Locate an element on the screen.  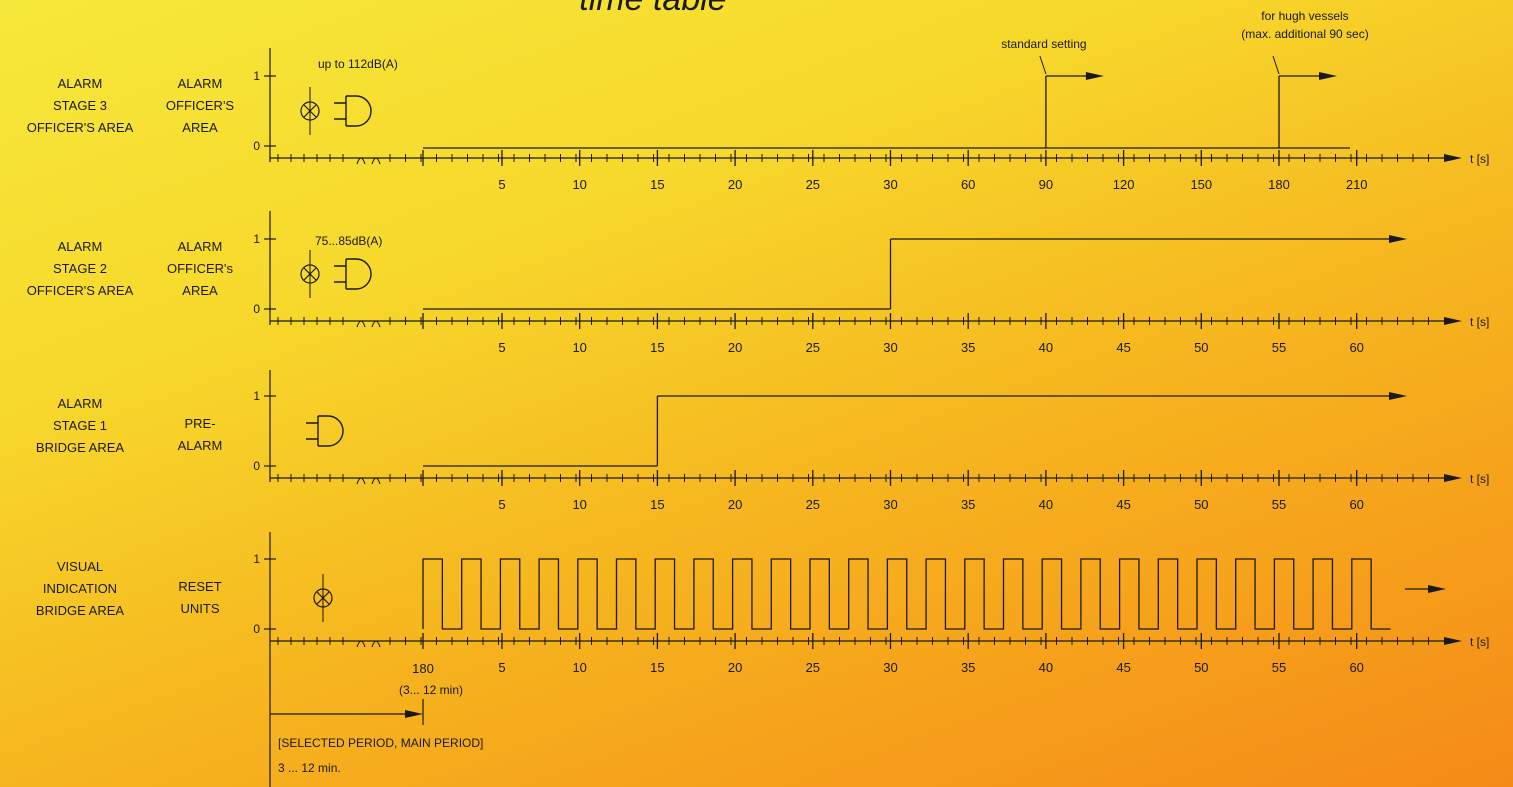
annotation-text: for hugh vessels is located at coordinates (1304, 16).